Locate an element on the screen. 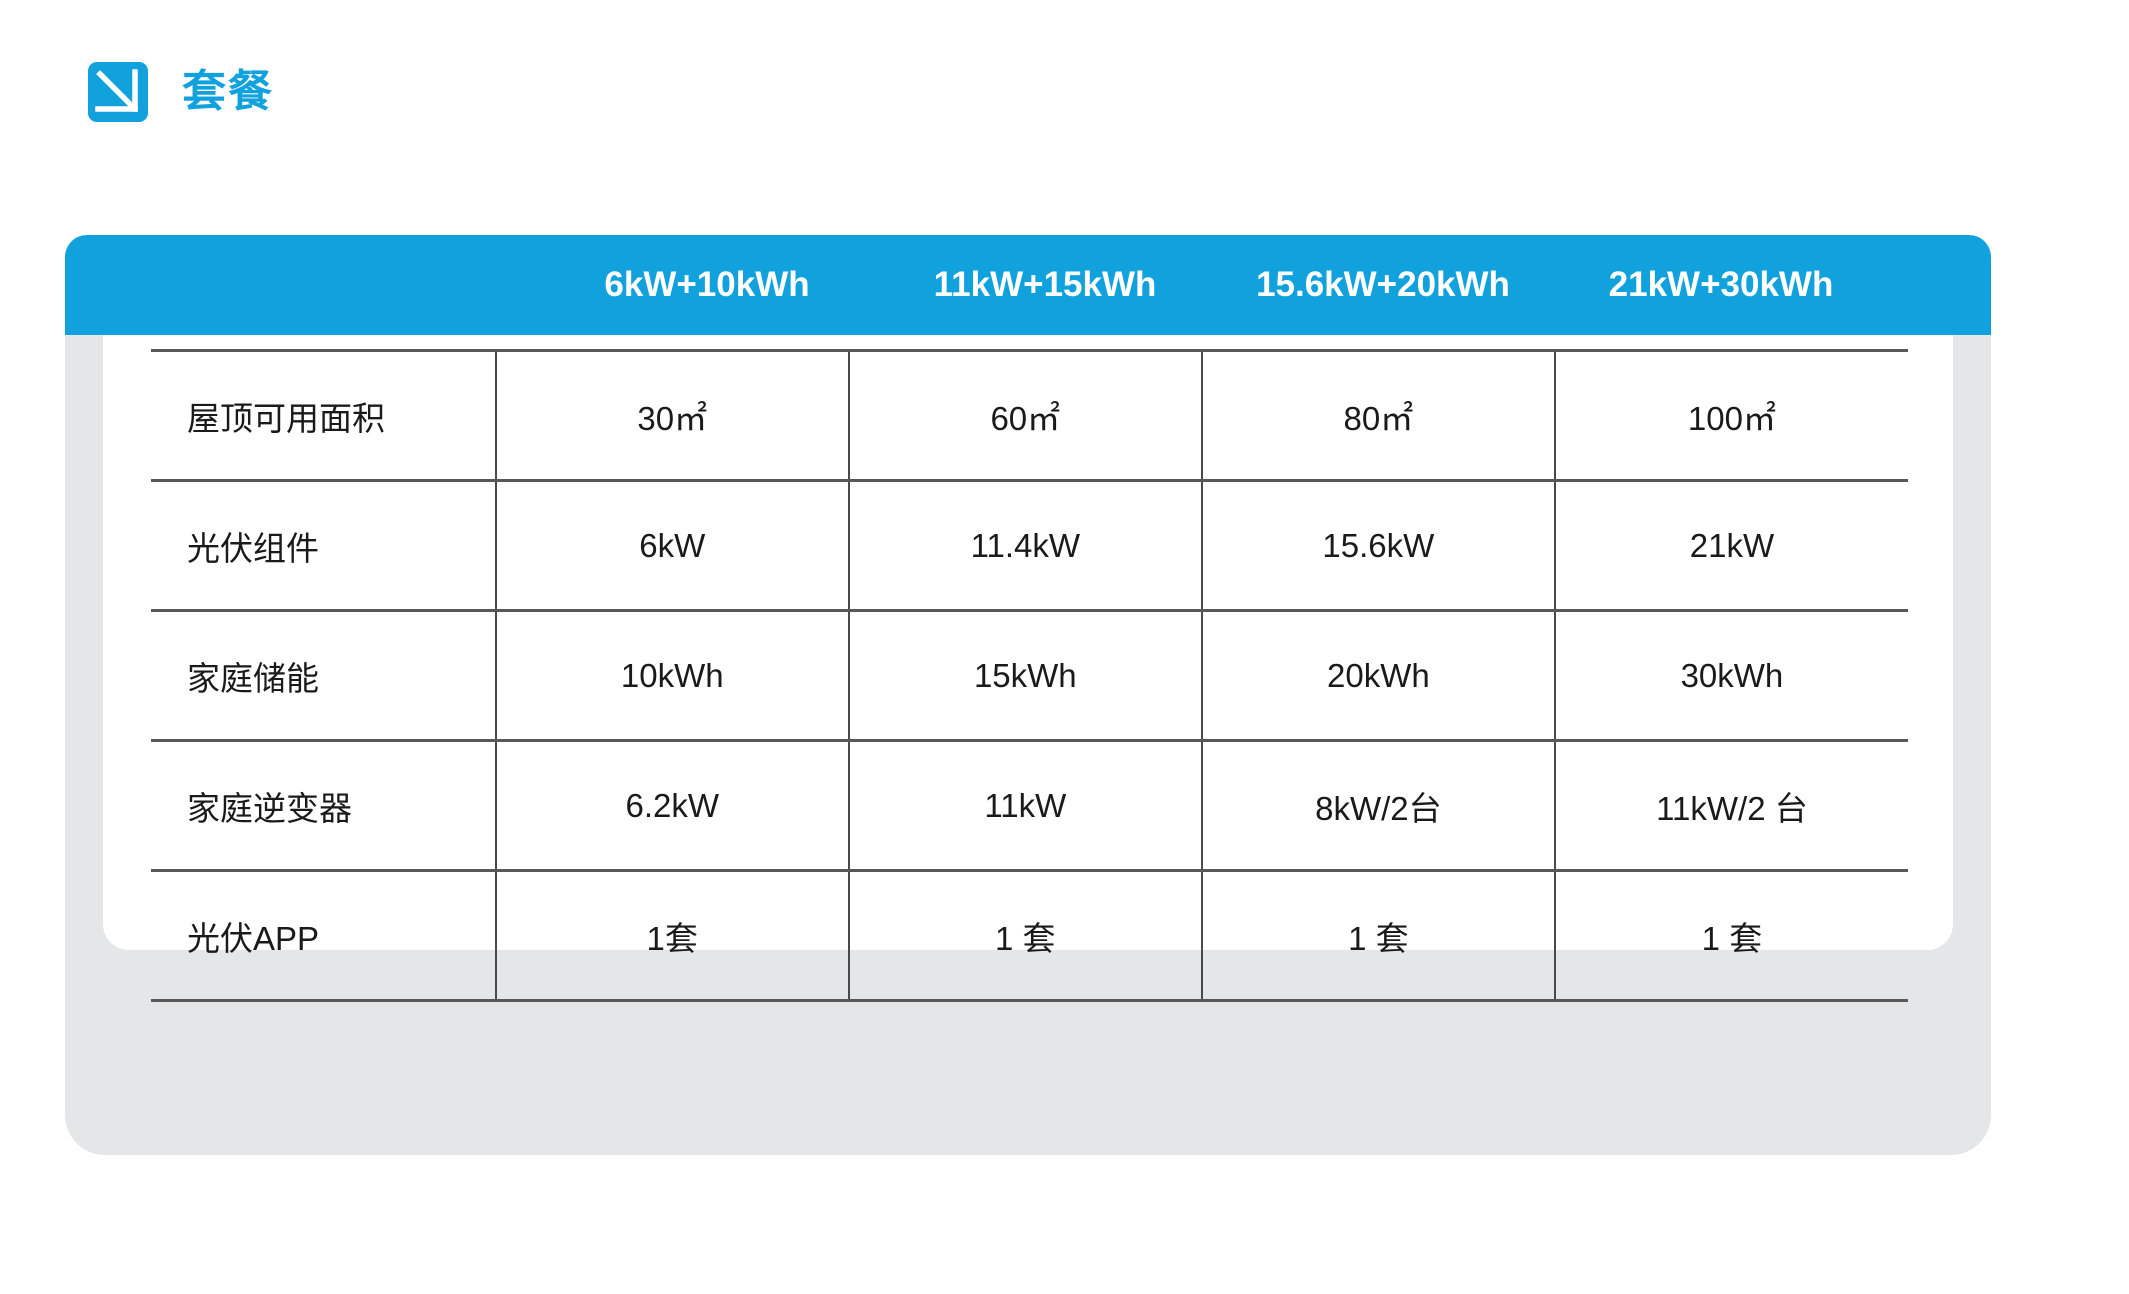 This screenshot has height=1294, width=2129. row-label-home-storage: 家庭储能 is located at coordinates (324, 675).